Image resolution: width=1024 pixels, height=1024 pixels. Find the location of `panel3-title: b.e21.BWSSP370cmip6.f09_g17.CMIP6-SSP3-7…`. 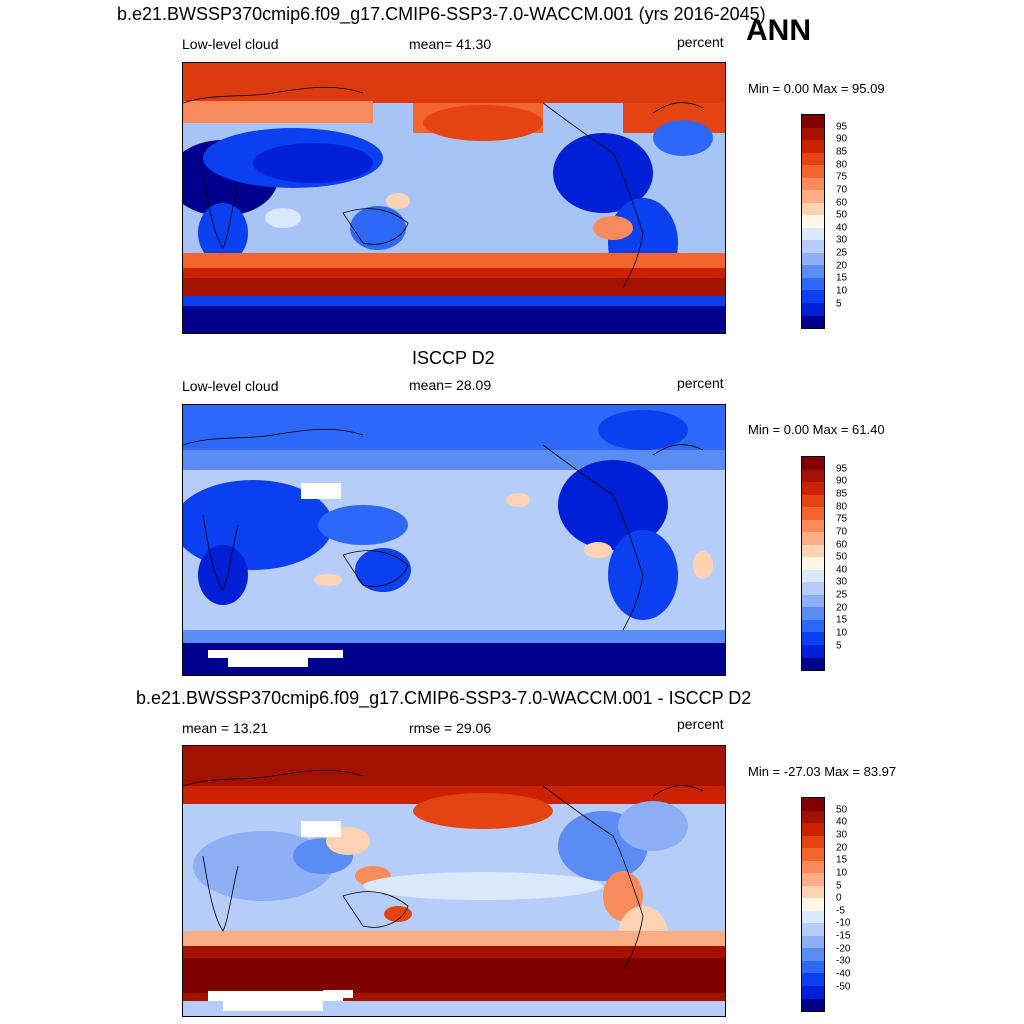

panel3-title: b.e21.BWSSP370cmip6.f09_g17.CMIP6-SSP3-7… is located at coordinates (444, 698).